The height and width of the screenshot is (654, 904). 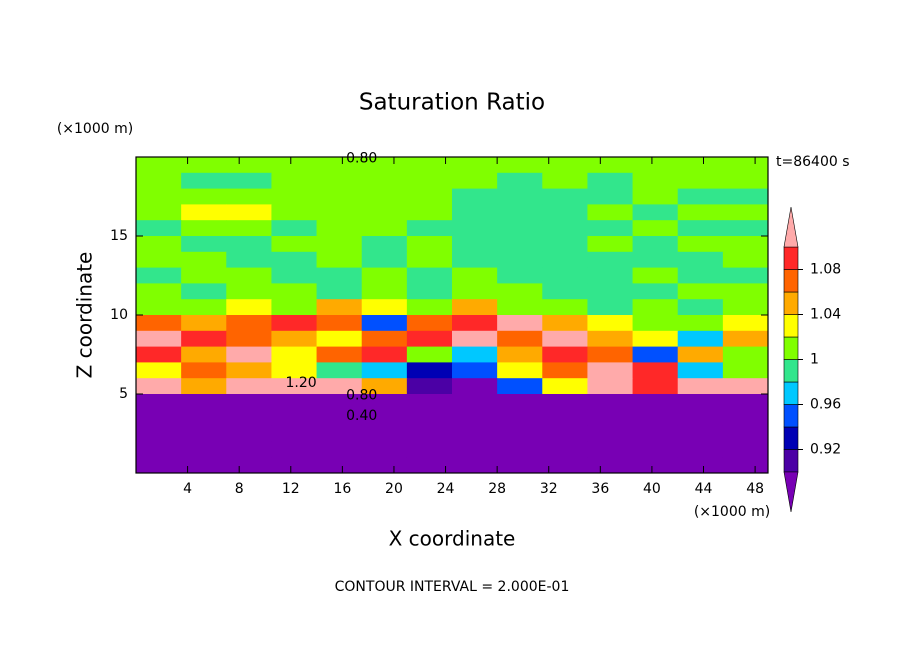 I want to click on x-tick-label: 24, so click(x=446, y=489).